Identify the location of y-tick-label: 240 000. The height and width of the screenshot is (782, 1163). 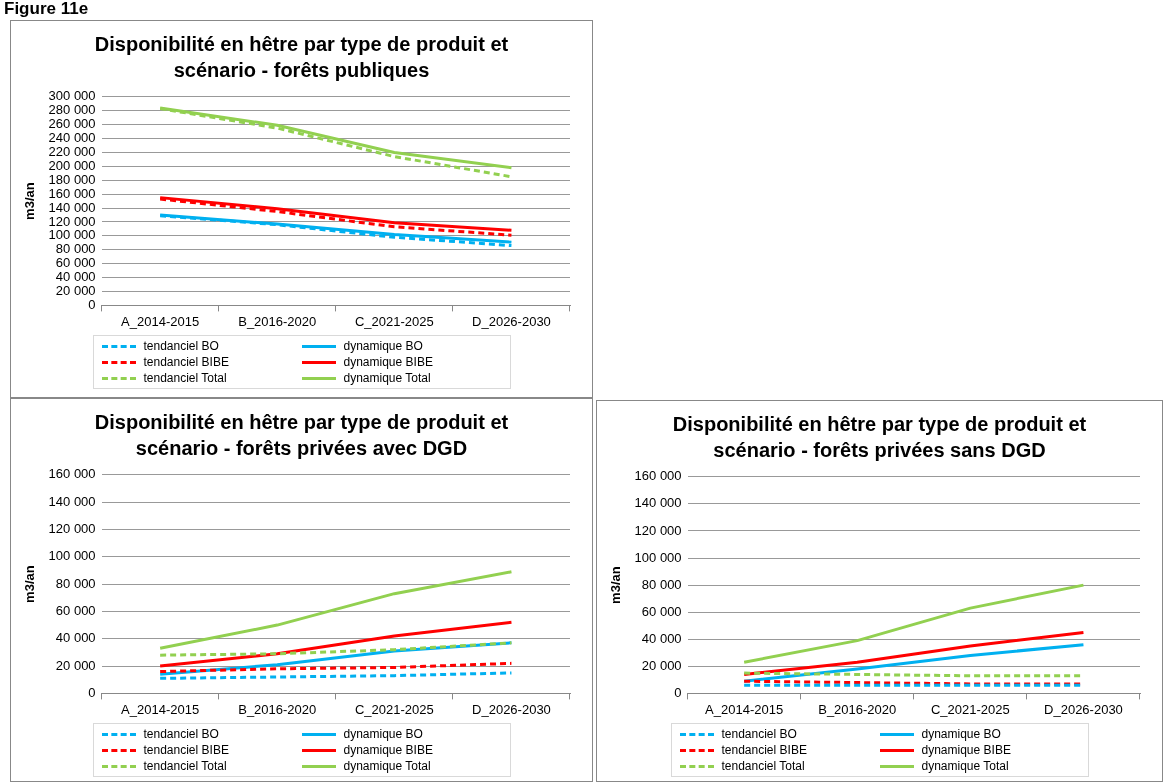
(72, 138).